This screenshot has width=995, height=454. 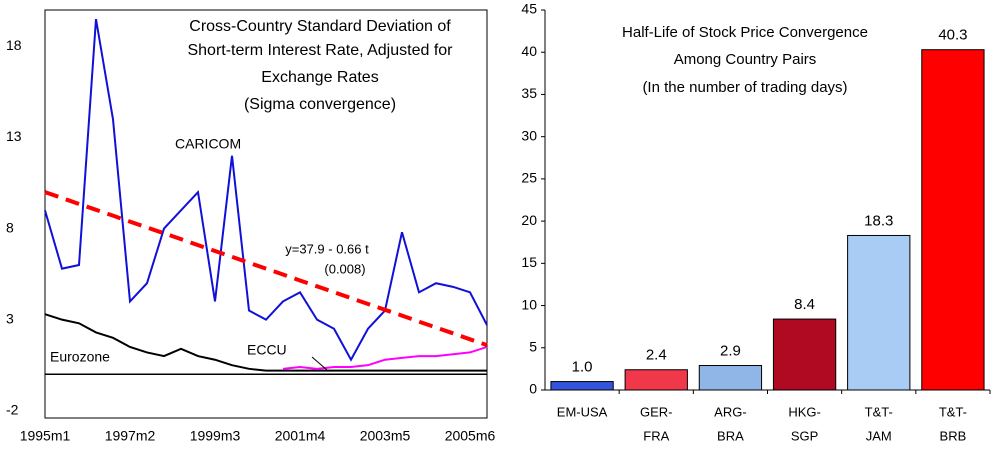 What do you see at coordinates (745, 59) in the screenshot?
I see `chart-title: Among Country Pairs` at bounding box center [745, 59].